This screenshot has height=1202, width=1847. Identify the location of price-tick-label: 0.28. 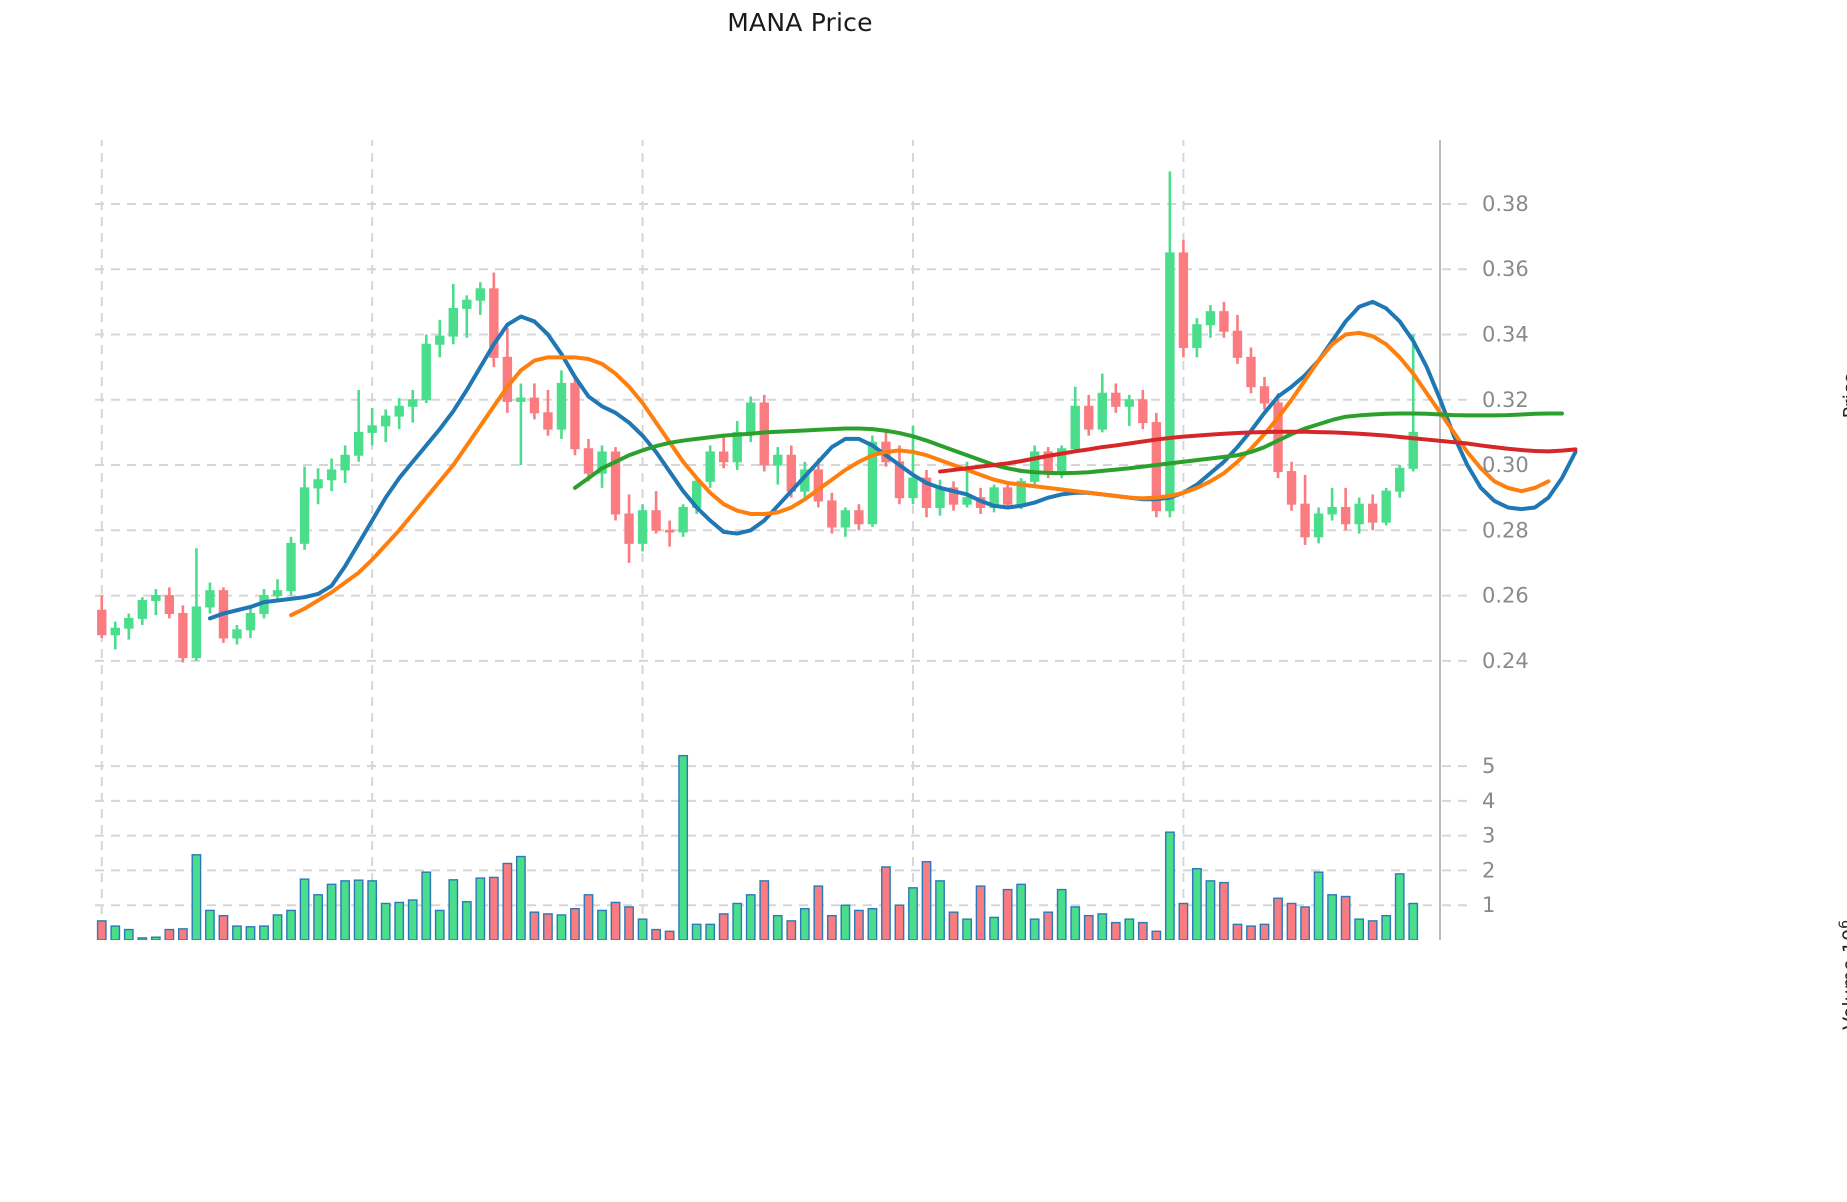
(1505, 530).